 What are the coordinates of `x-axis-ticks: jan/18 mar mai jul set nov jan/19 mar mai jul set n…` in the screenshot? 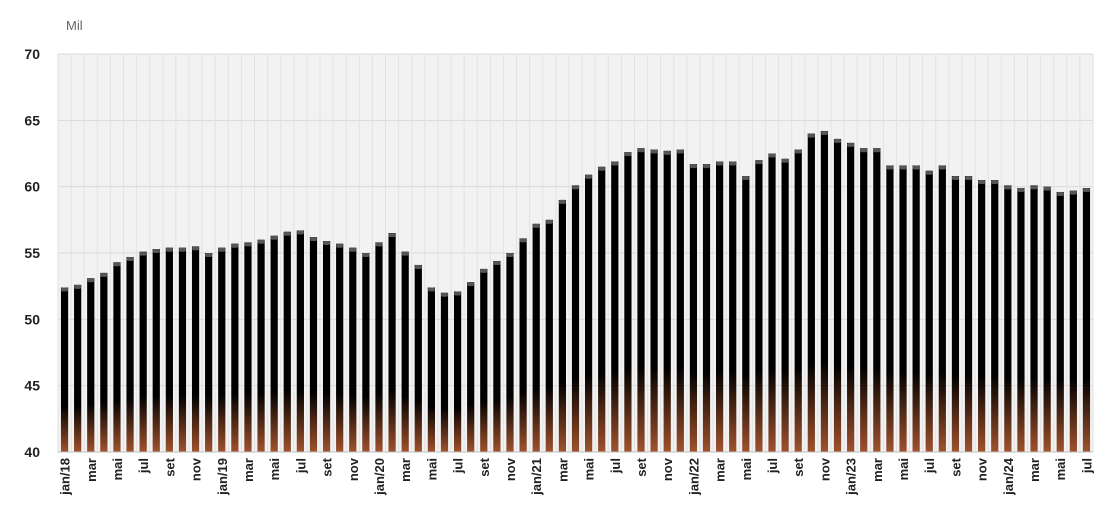 It's located at (576, 476).